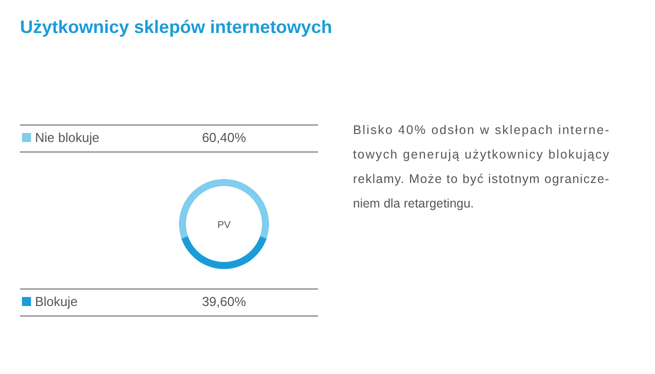 The image size is (655, 374). What do you see at coordinates (176, 27) in the screenshot?
I see `chart-title: Użytkownicy sklepów internetowych` at bounding box center [176, 27].